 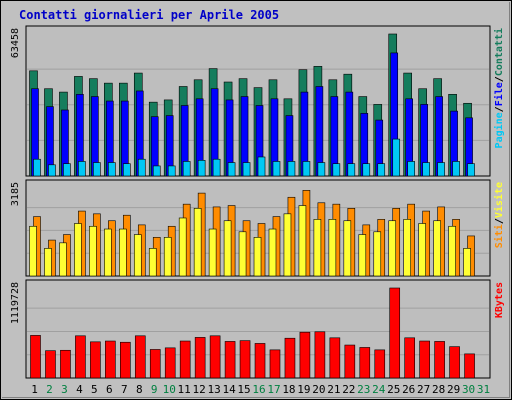 I want to click on day-label-3: 3, so click(x=64, y=389).